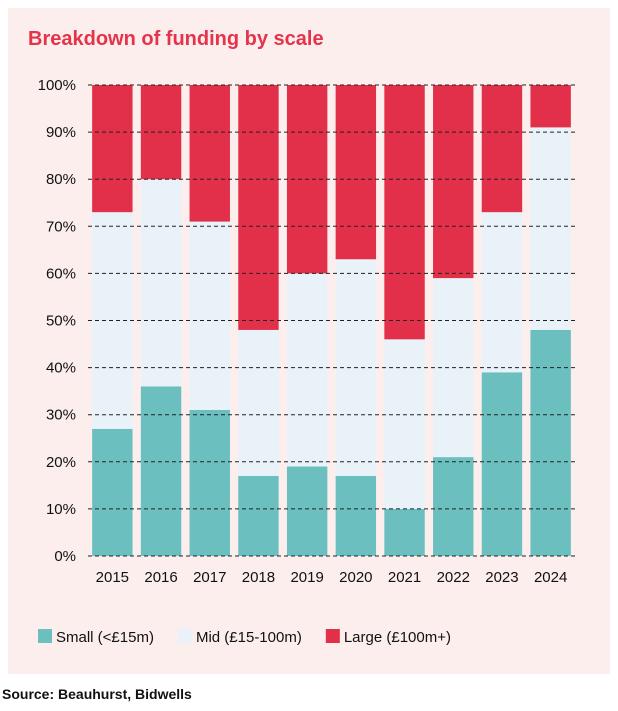  Describe the element at coordinates (502, 149) in the screenshot. I see `bar-large-2023` at that location.